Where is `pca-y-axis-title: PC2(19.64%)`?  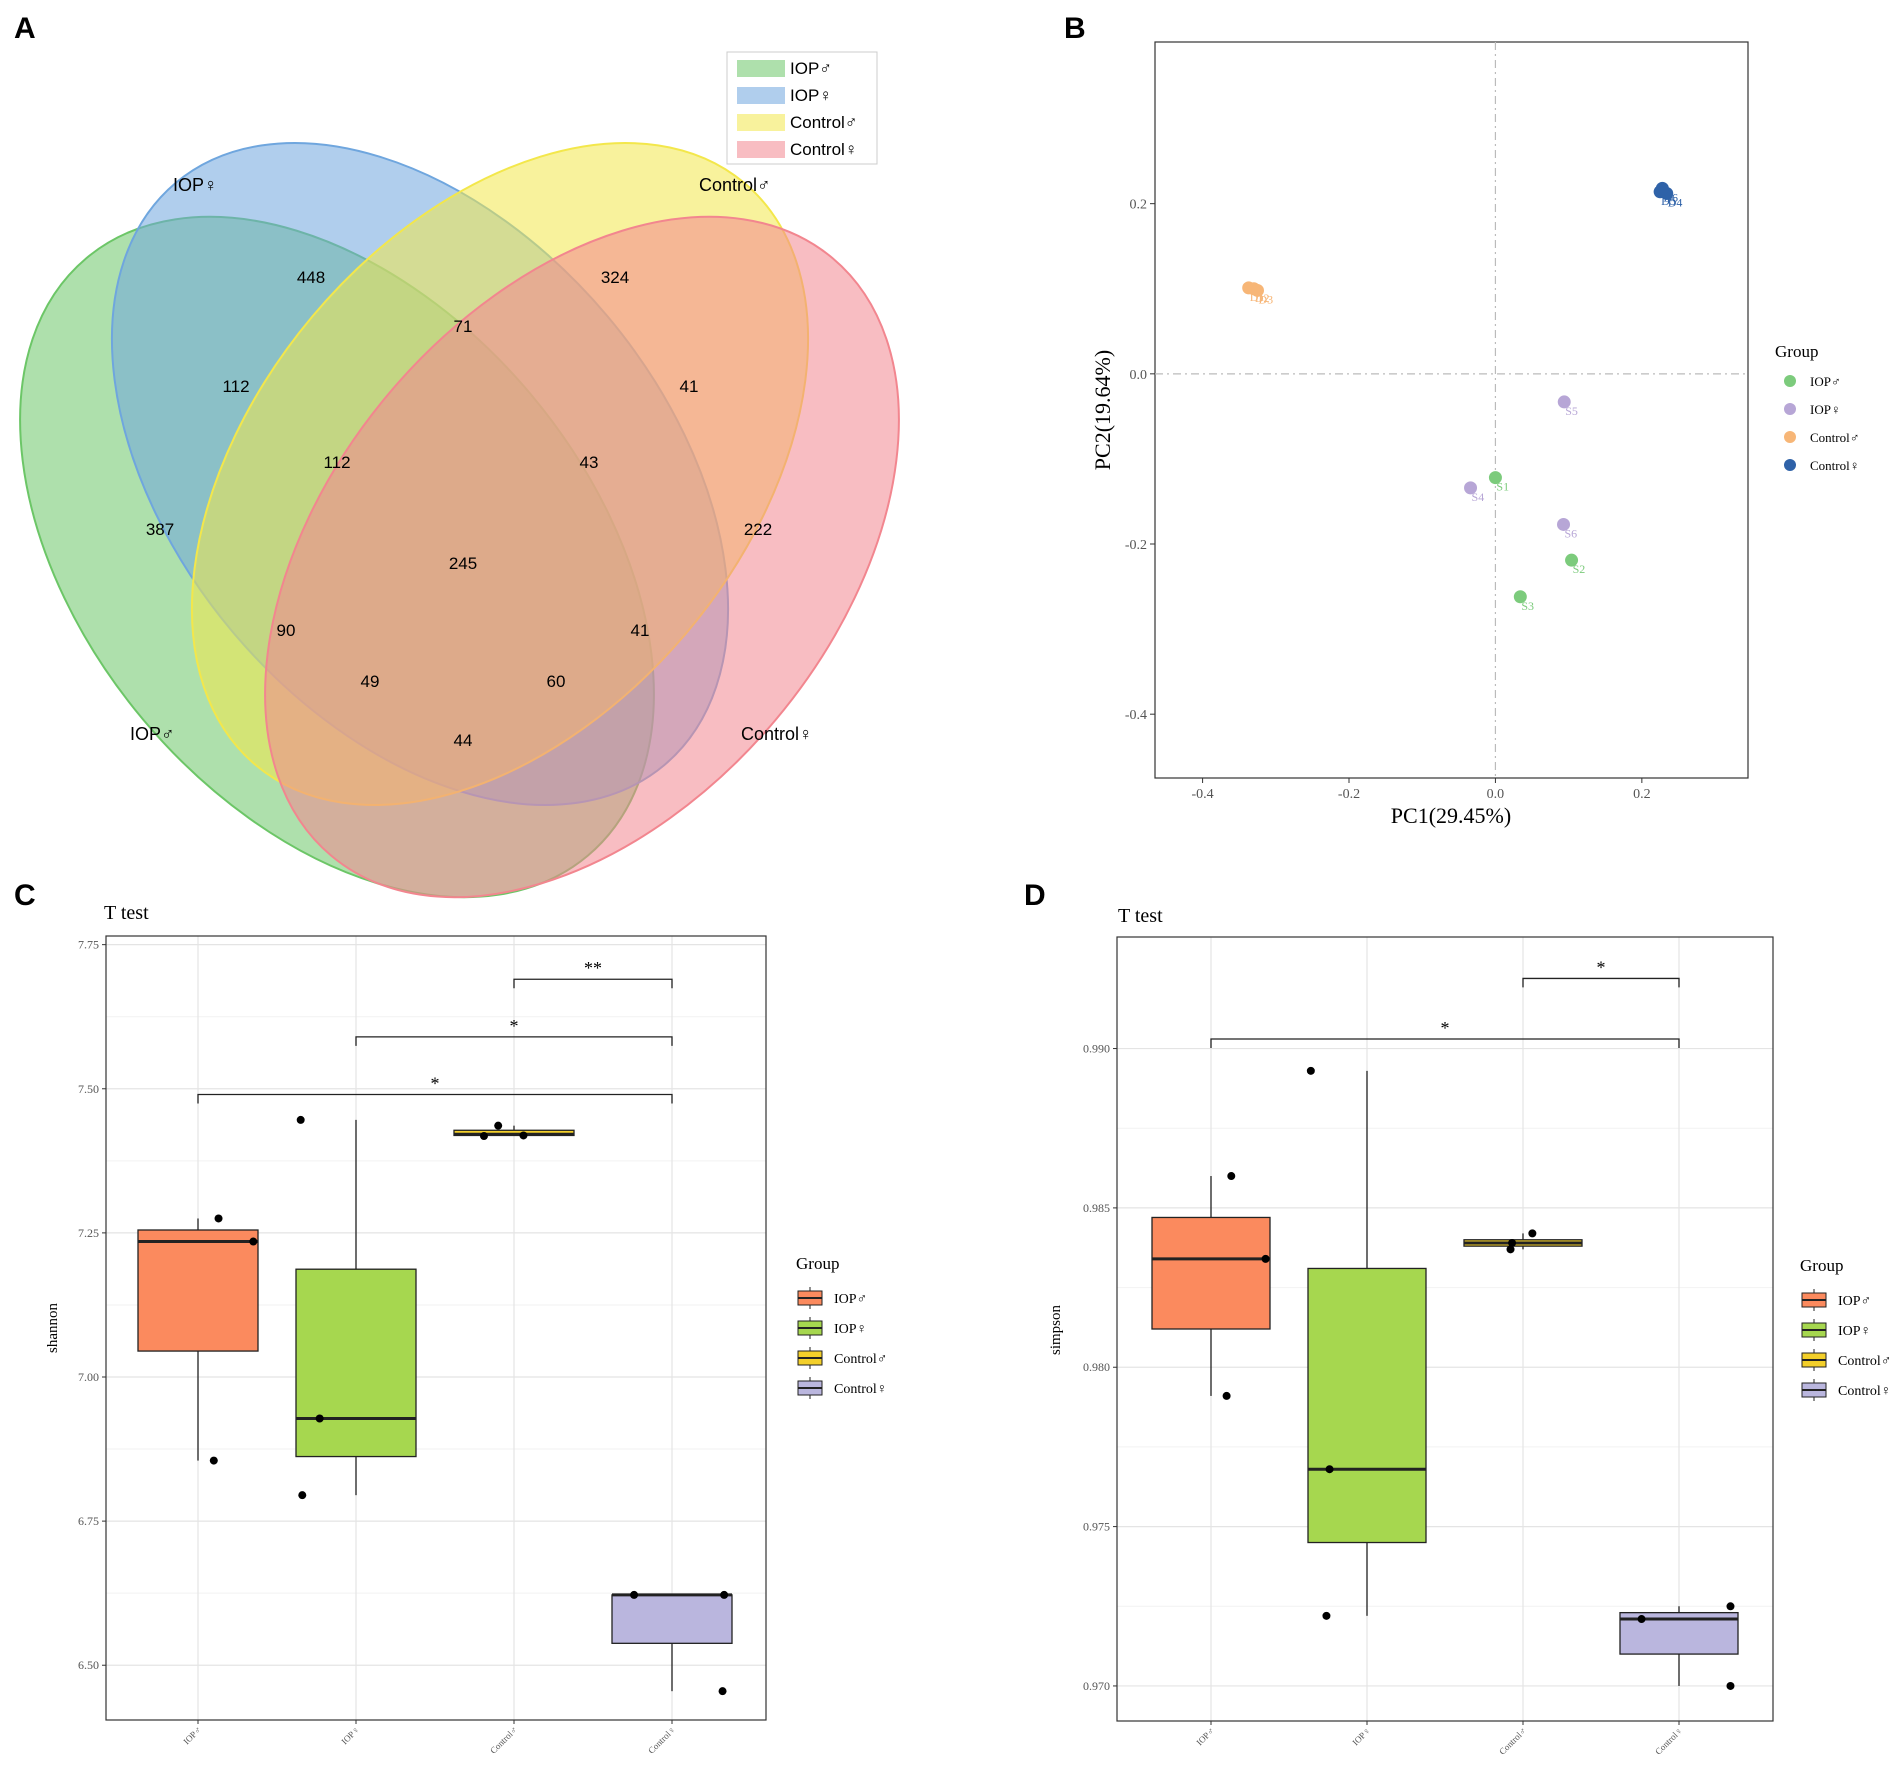
pca-y-axis-title: PC2(19.64%) is located at coordinates (1102, 410).